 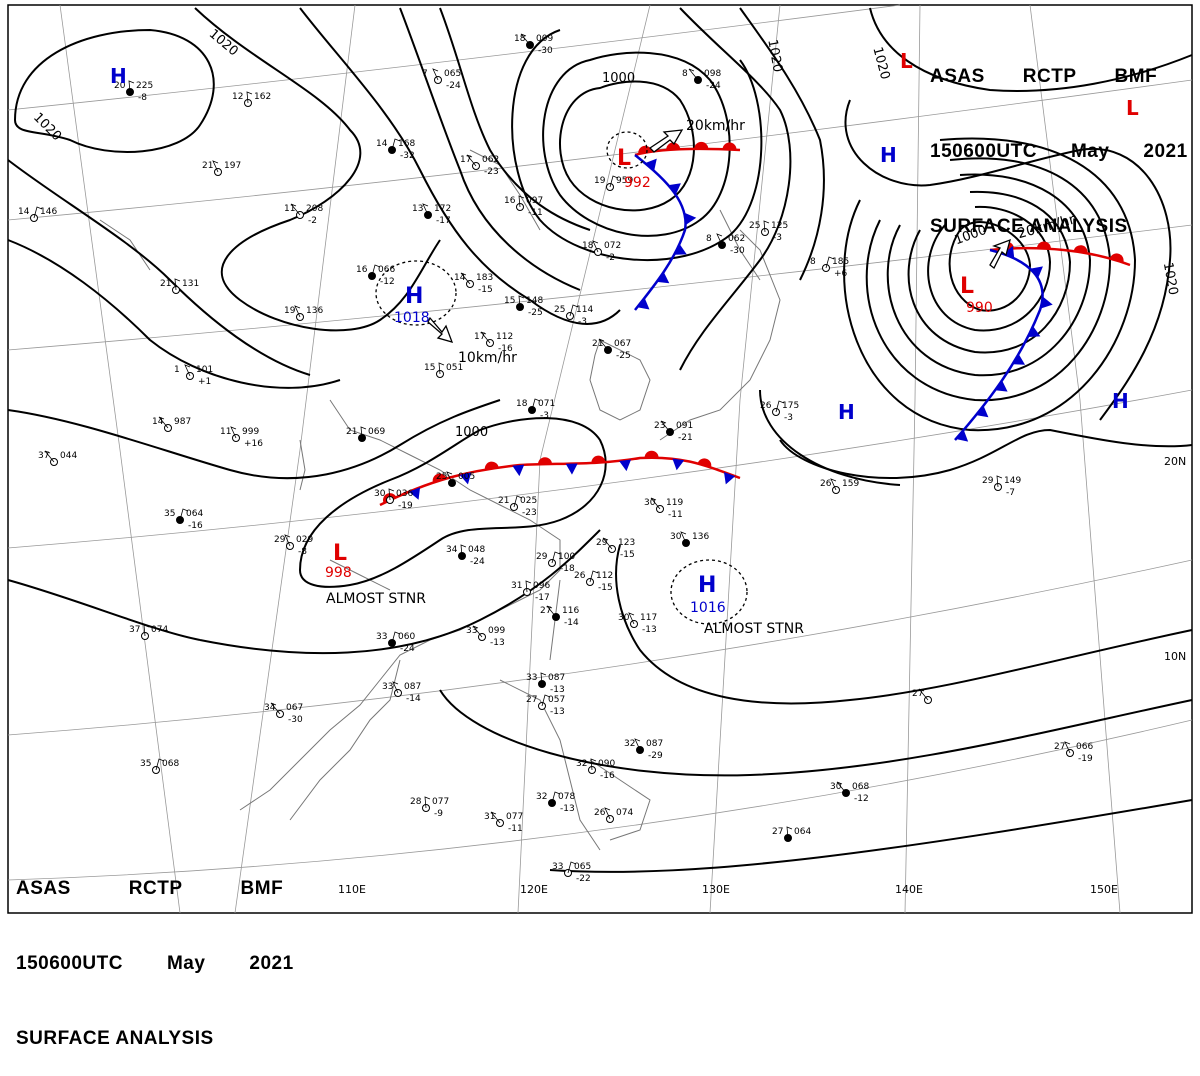 What do you see at coordinates (555, 562) in the screenshot?
I see `station-plot: 29 100 -18` at bounding box center [555, 562].